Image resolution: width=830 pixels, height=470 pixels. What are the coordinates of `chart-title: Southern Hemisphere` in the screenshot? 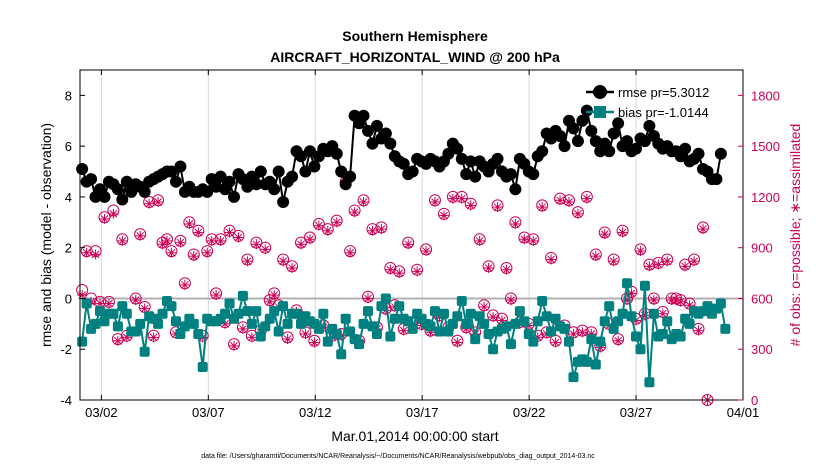 It's located at (415, 36).